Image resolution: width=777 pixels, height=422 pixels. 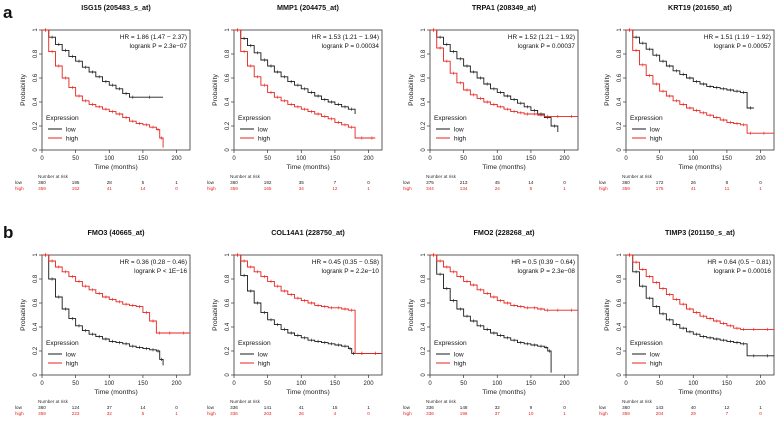 What do you see at coordinates (694, 182) in the screenshot?
I see `risk-count-low: 26` at bounding box center [694, 182].